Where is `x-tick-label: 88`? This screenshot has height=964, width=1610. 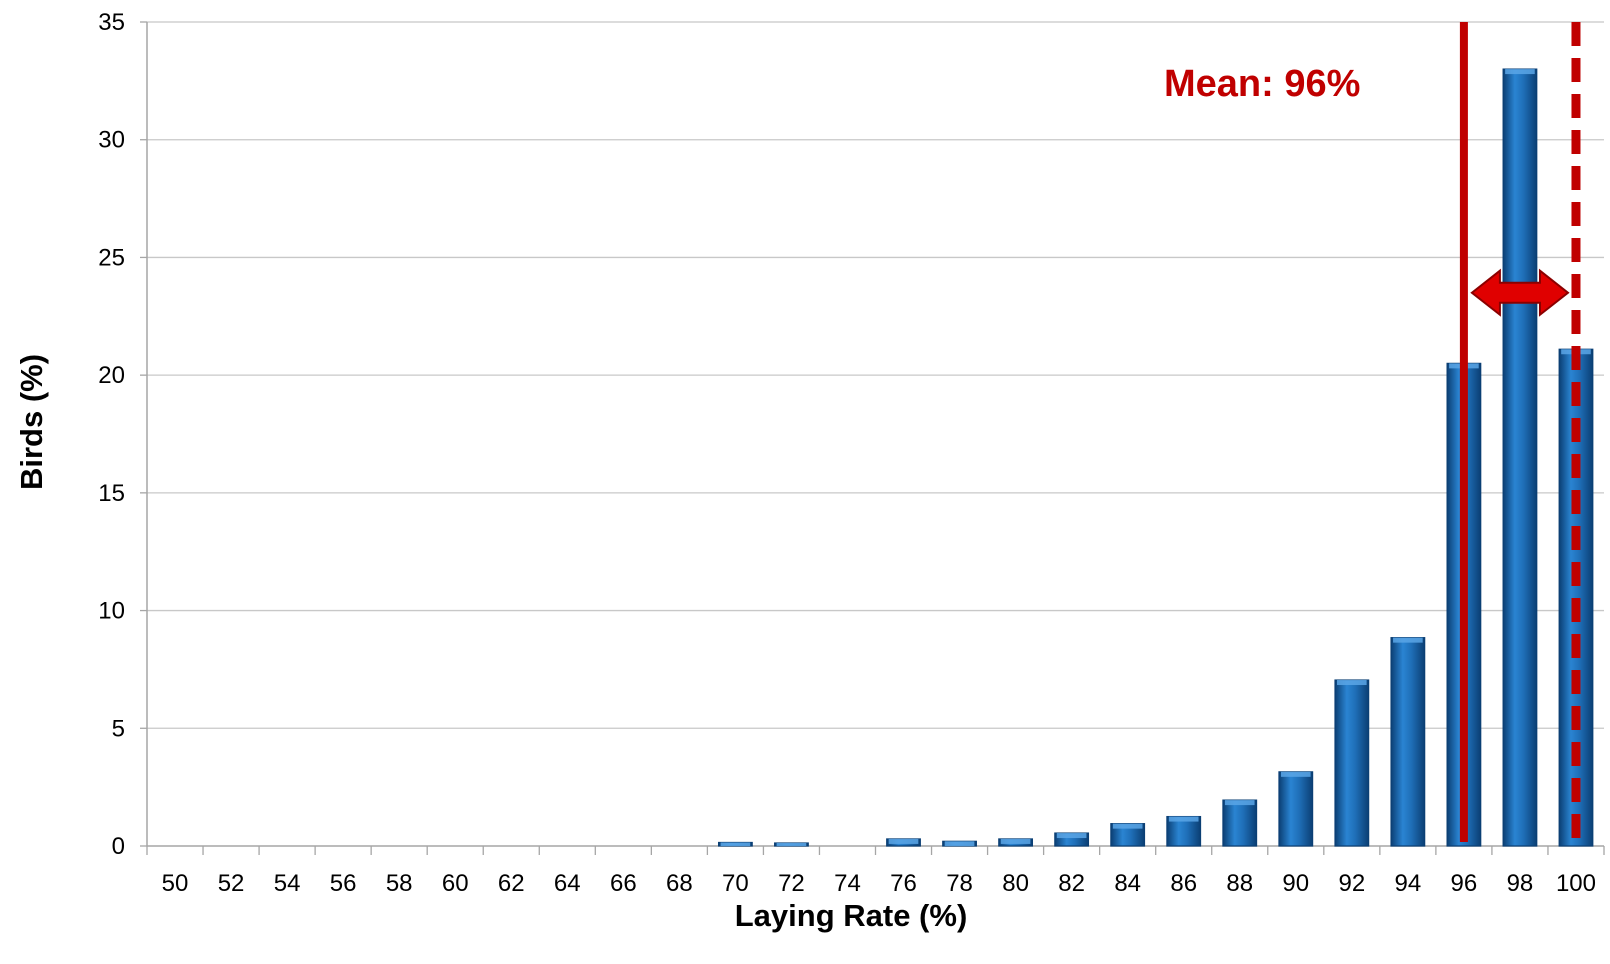 x-tick-label: 88 is located at coordinates (1239, 883).